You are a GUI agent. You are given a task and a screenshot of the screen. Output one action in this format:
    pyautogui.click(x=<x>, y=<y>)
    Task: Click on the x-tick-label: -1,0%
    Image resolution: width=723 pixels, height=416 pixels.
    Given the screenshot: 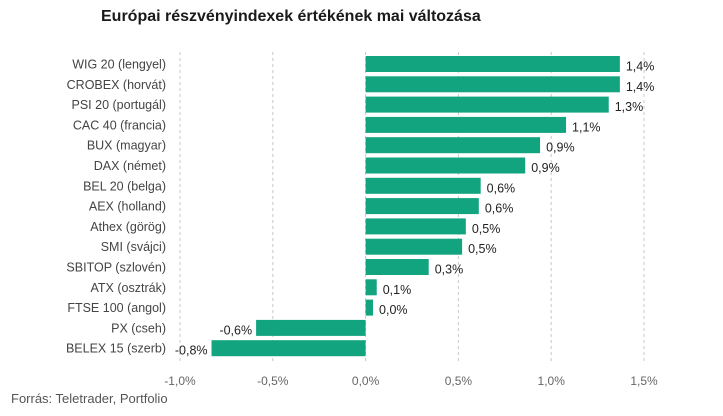 What is the action you would take?
    pyautogui.click(x=180, y=381)
    